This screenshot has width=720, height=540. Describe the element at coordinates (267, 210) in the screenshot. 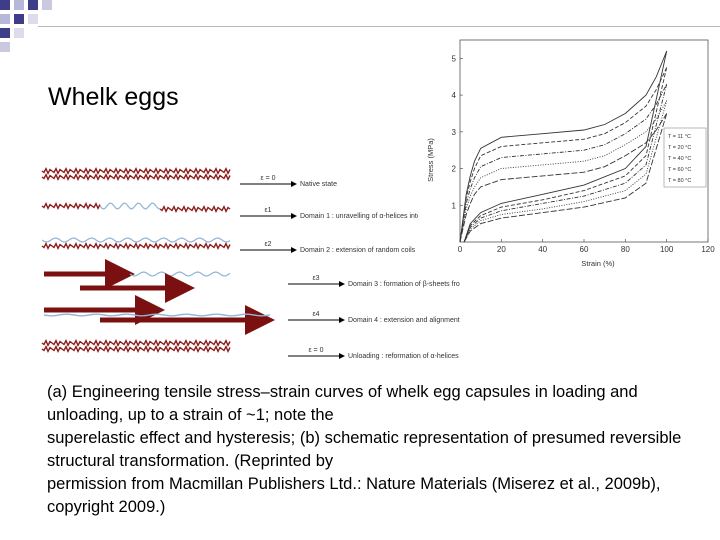

I see `strain-label: ε1` at that location.